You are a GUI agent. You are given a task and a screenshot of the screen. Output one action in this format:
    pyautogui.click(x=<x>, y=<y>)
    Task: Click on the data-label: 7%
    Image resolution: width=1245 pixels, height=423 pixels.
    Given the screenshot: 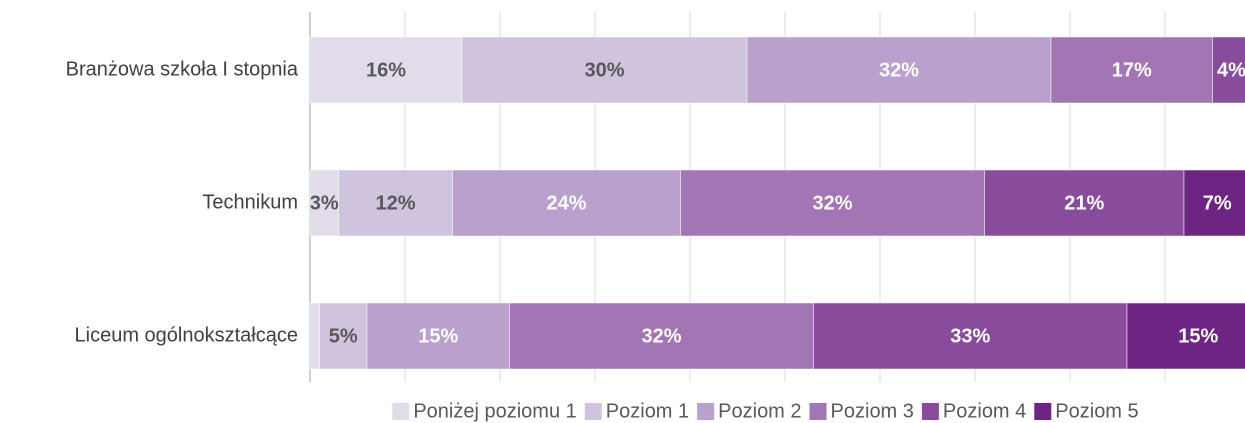 What is the action you would take?
    pyautogui.click(x=1217, y=203)
    